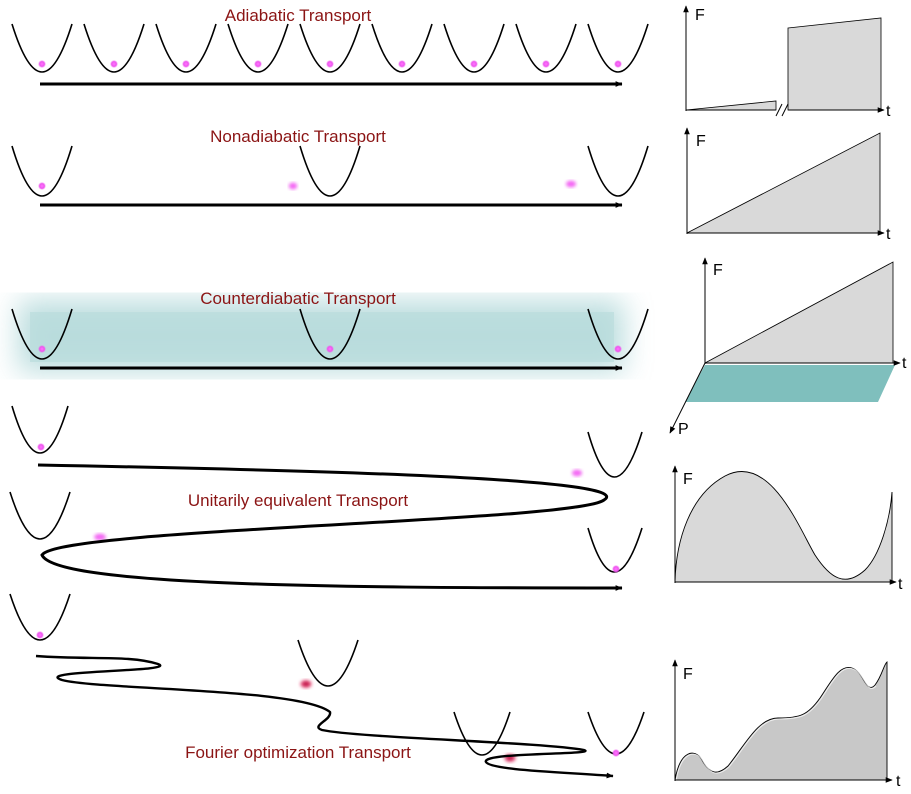 Image resolution: width=911 pixels, height=794 pixels. I want to click on graph-fourier: F t, so click(786, 724).